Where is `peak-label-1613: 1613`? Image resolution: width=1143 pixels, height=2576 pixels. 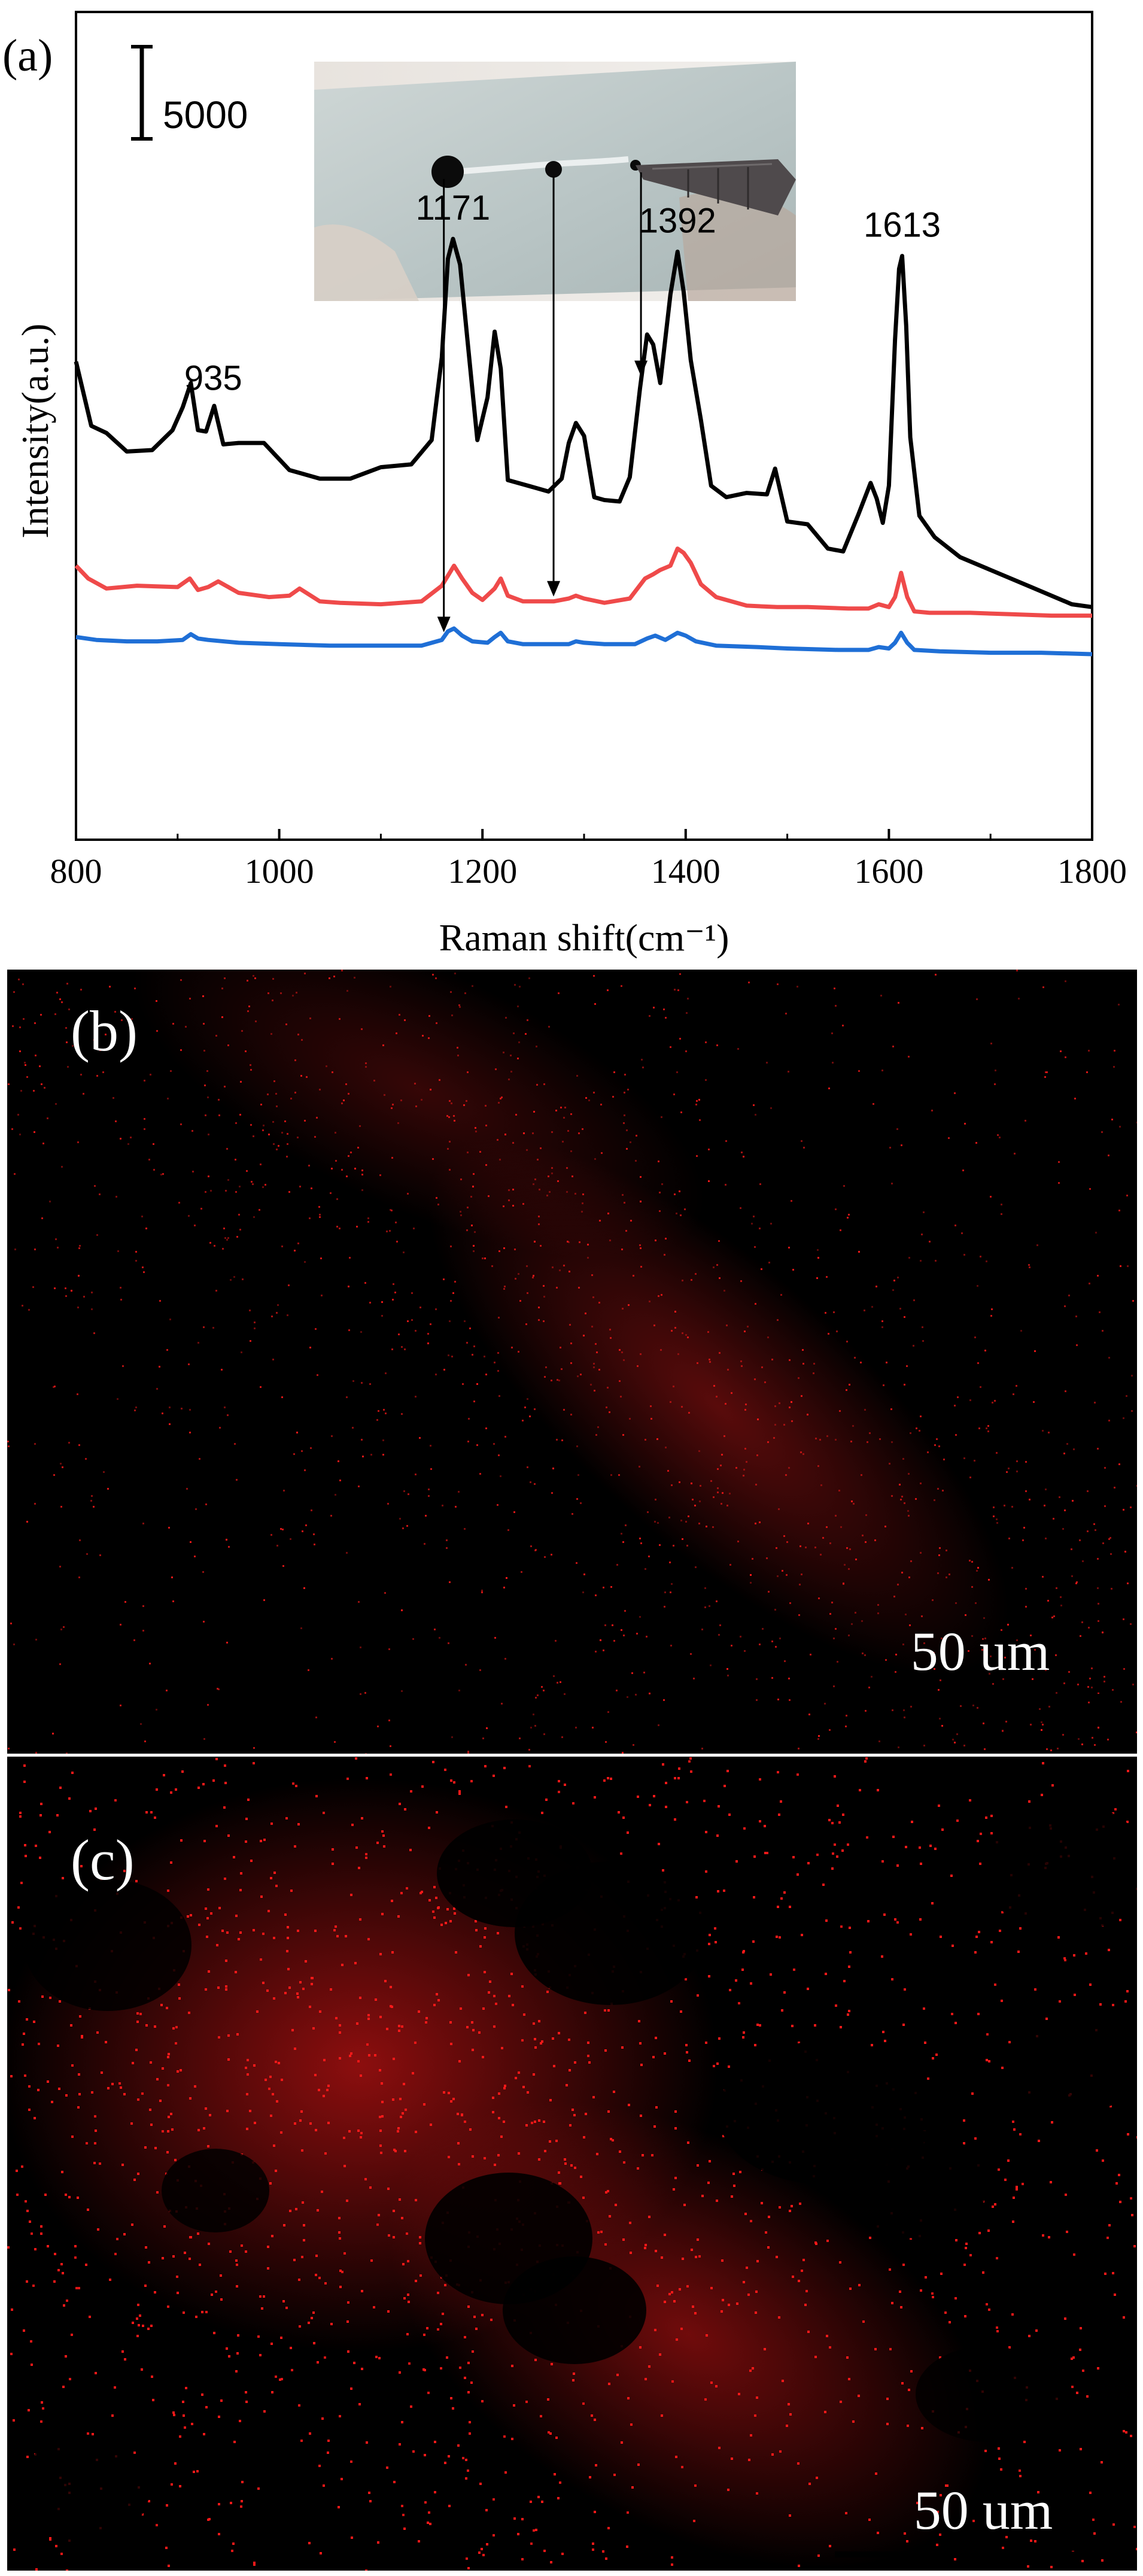 peak-label-1613: 1613 is located at coordinates (902, 226).